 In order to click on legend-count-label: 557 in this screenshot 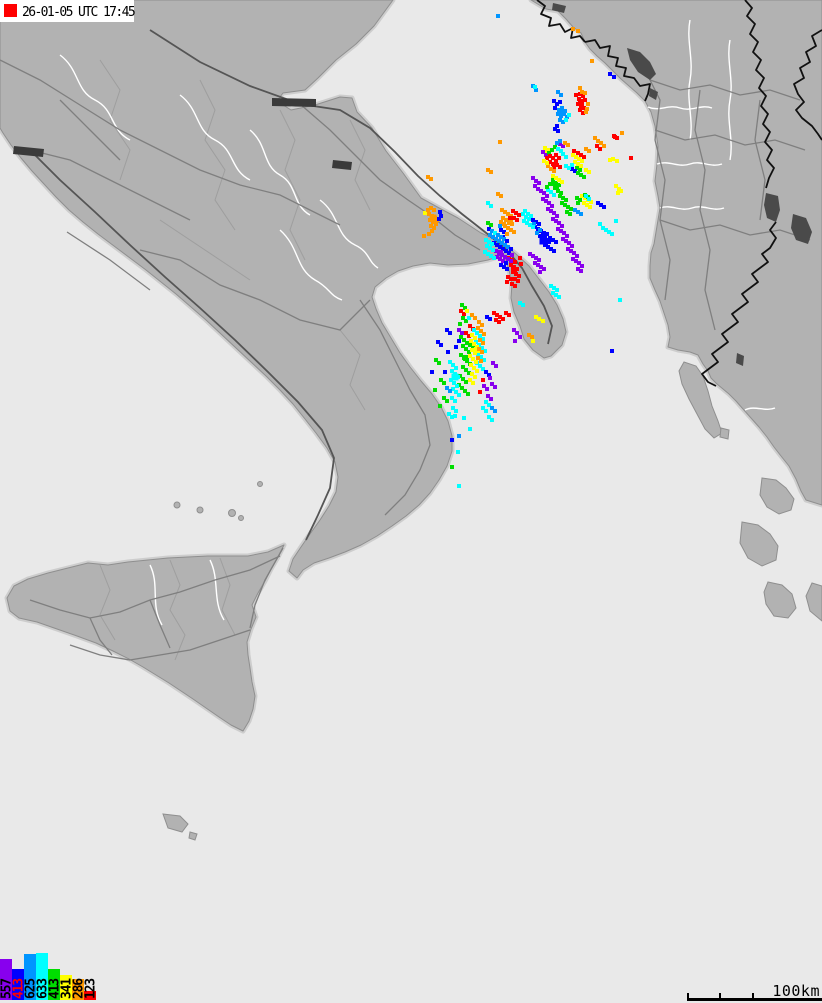, I will do `click(7, 989)`.